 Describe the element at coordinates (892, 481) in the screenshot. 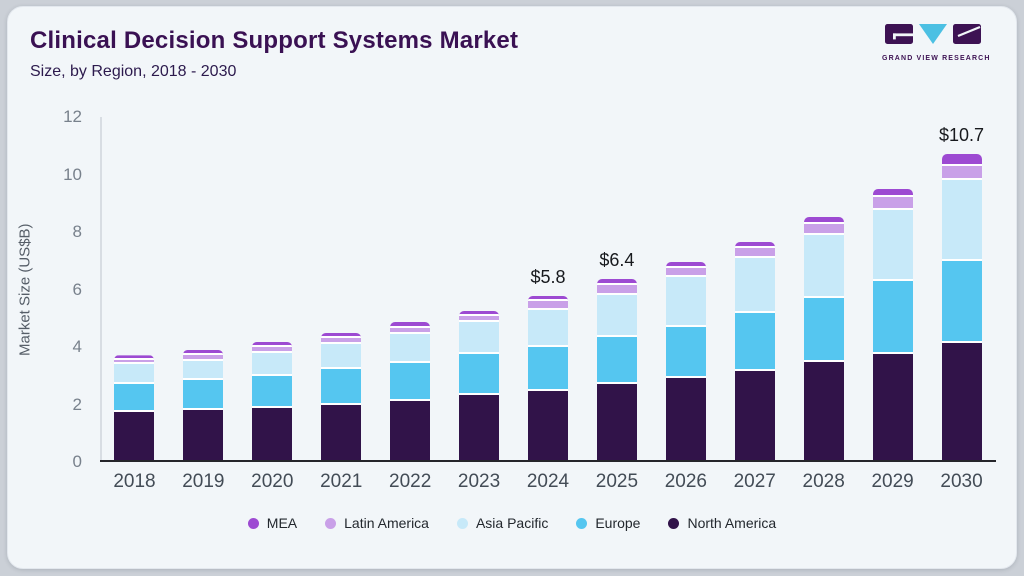

I see `x-axis-label-2029: 2029` at that location.